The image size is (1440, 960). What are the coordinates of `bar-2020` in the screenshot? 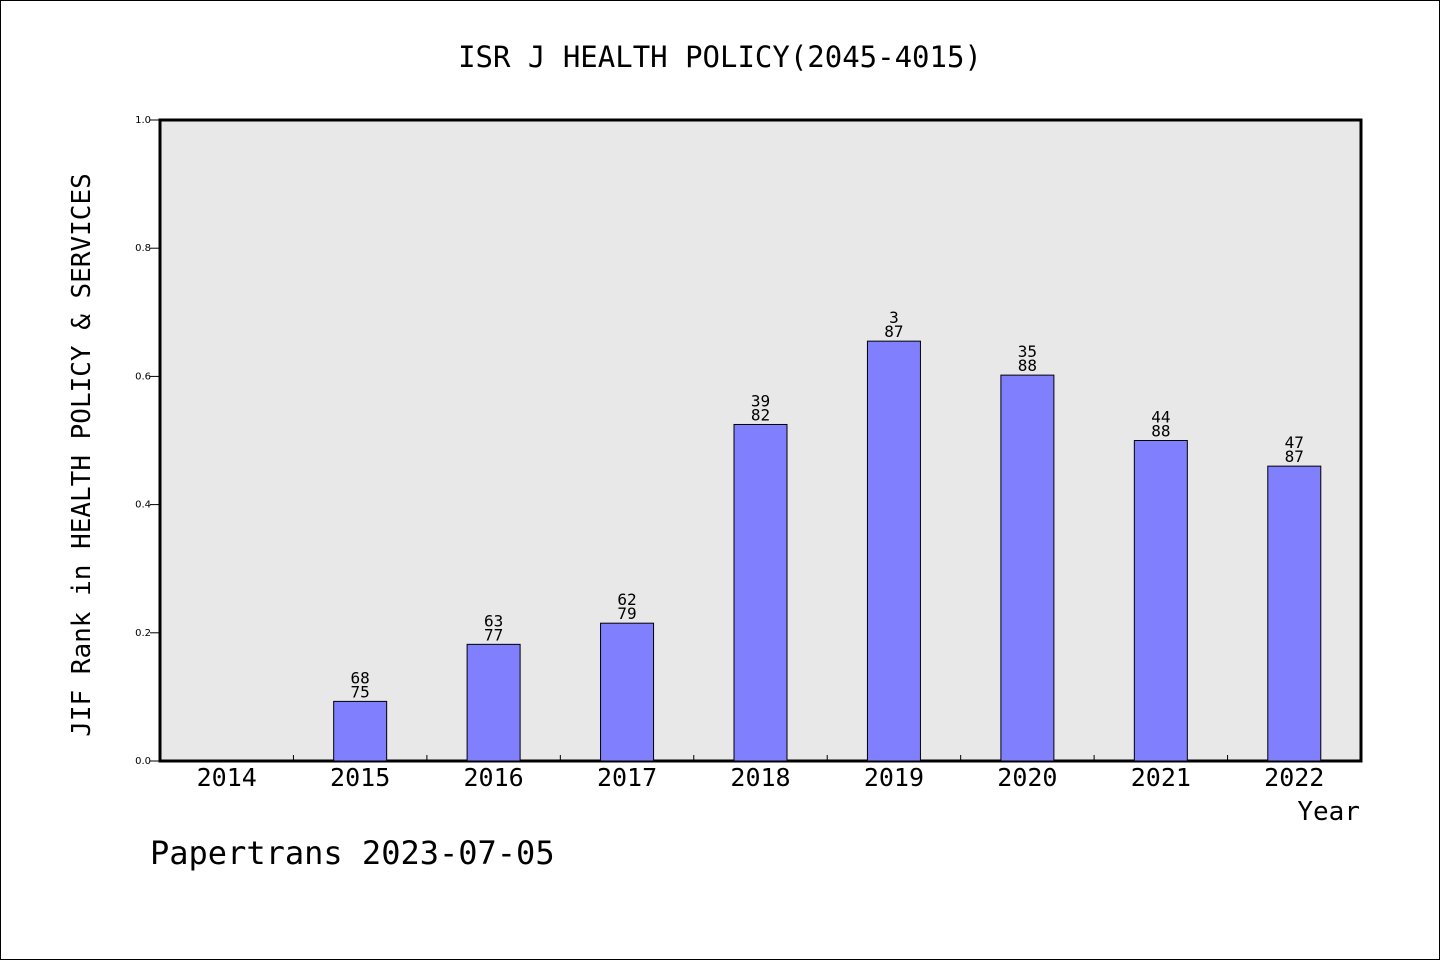 It's located at (1027, 568).